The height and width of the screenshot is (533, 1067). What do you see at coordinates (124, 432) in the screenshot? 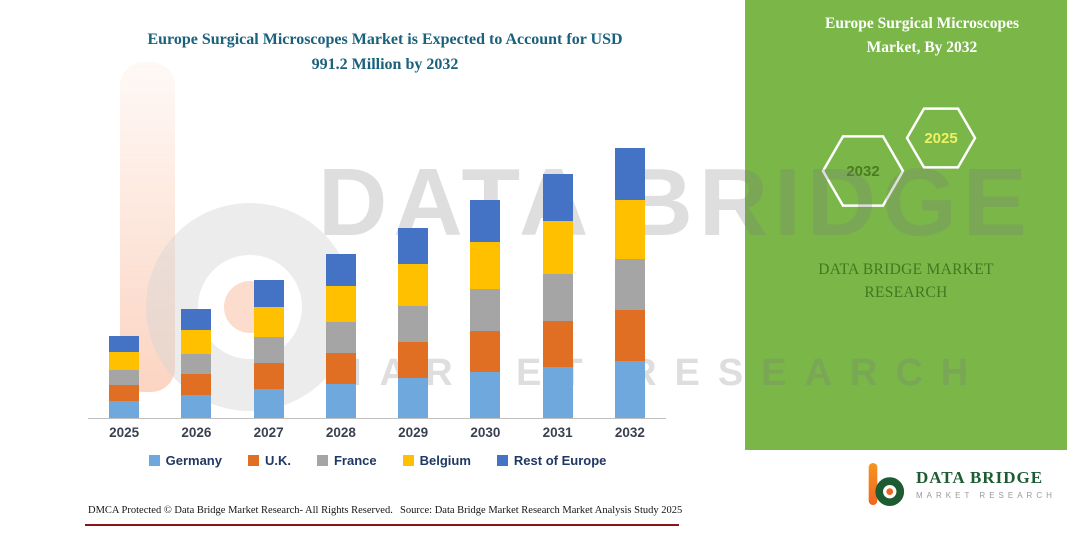
I see `x-axis-label-2025: 2025` at bounding box center [124, 432].